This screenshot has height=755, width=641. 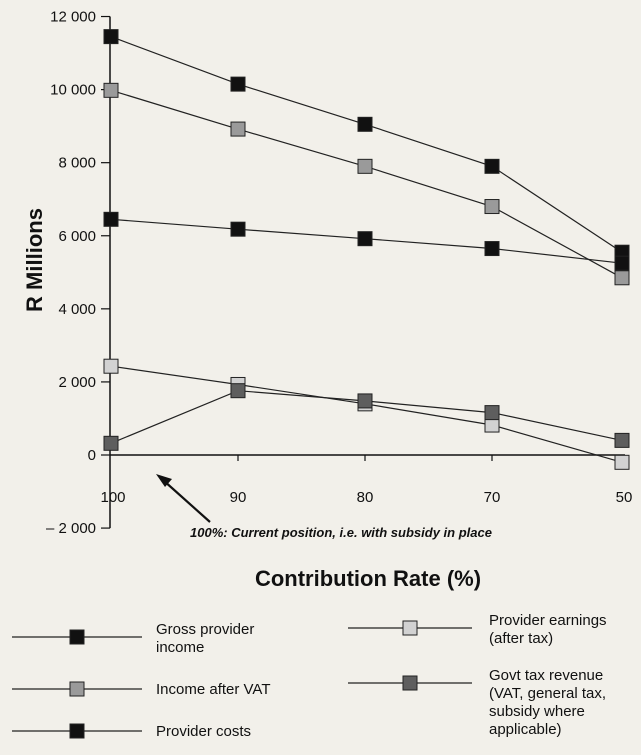 I want to click on x-tick-label: 90, so click(x=238, y=497).